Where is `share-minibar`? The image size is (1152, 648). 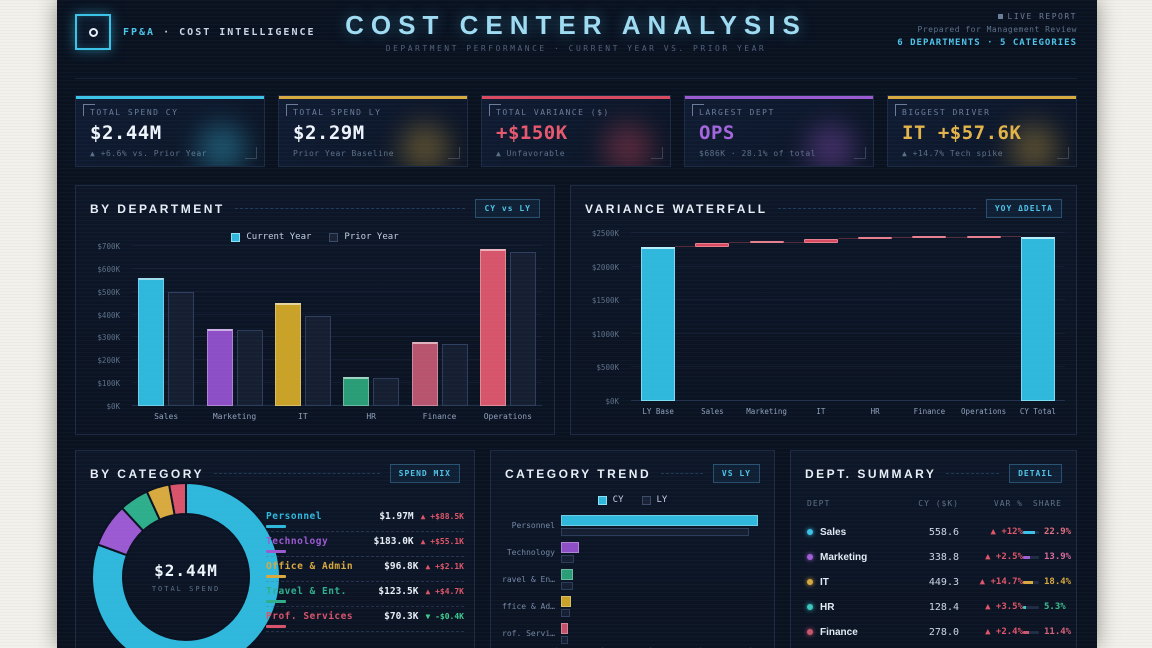
share-minibar is located at coordinates (1031, 632).